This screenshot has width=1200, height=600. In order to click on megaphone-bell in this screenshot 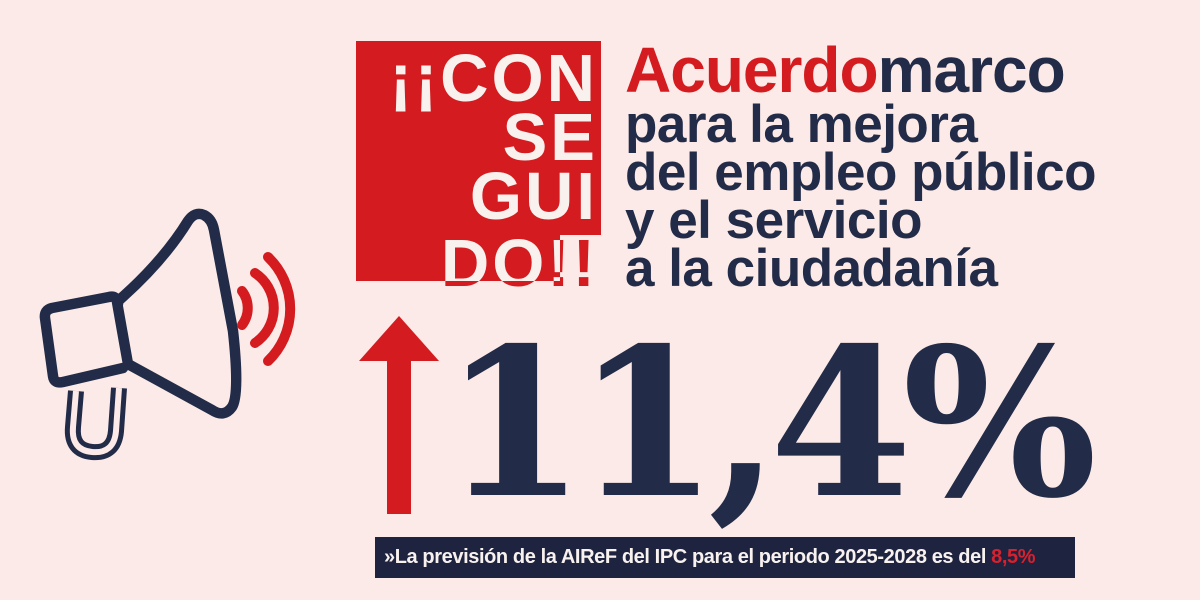, I will do `click(176, 313)`.